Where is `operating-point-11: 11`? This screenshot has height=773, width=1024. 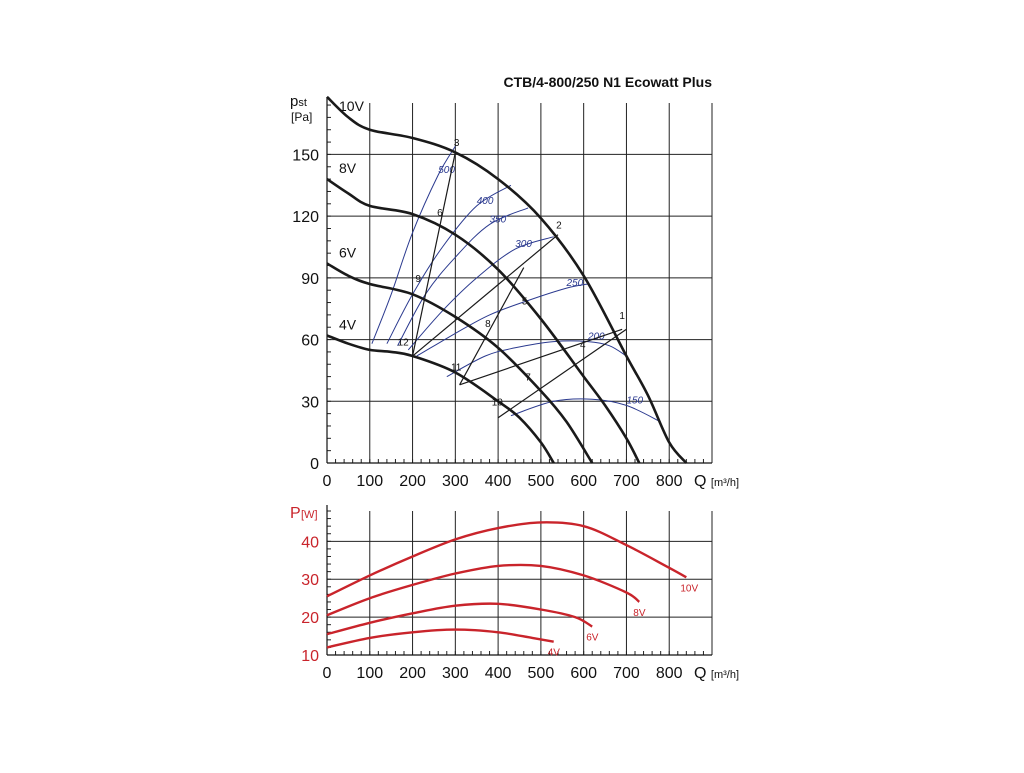
operating-point-11: 11 is located at coordinates (456, 367).